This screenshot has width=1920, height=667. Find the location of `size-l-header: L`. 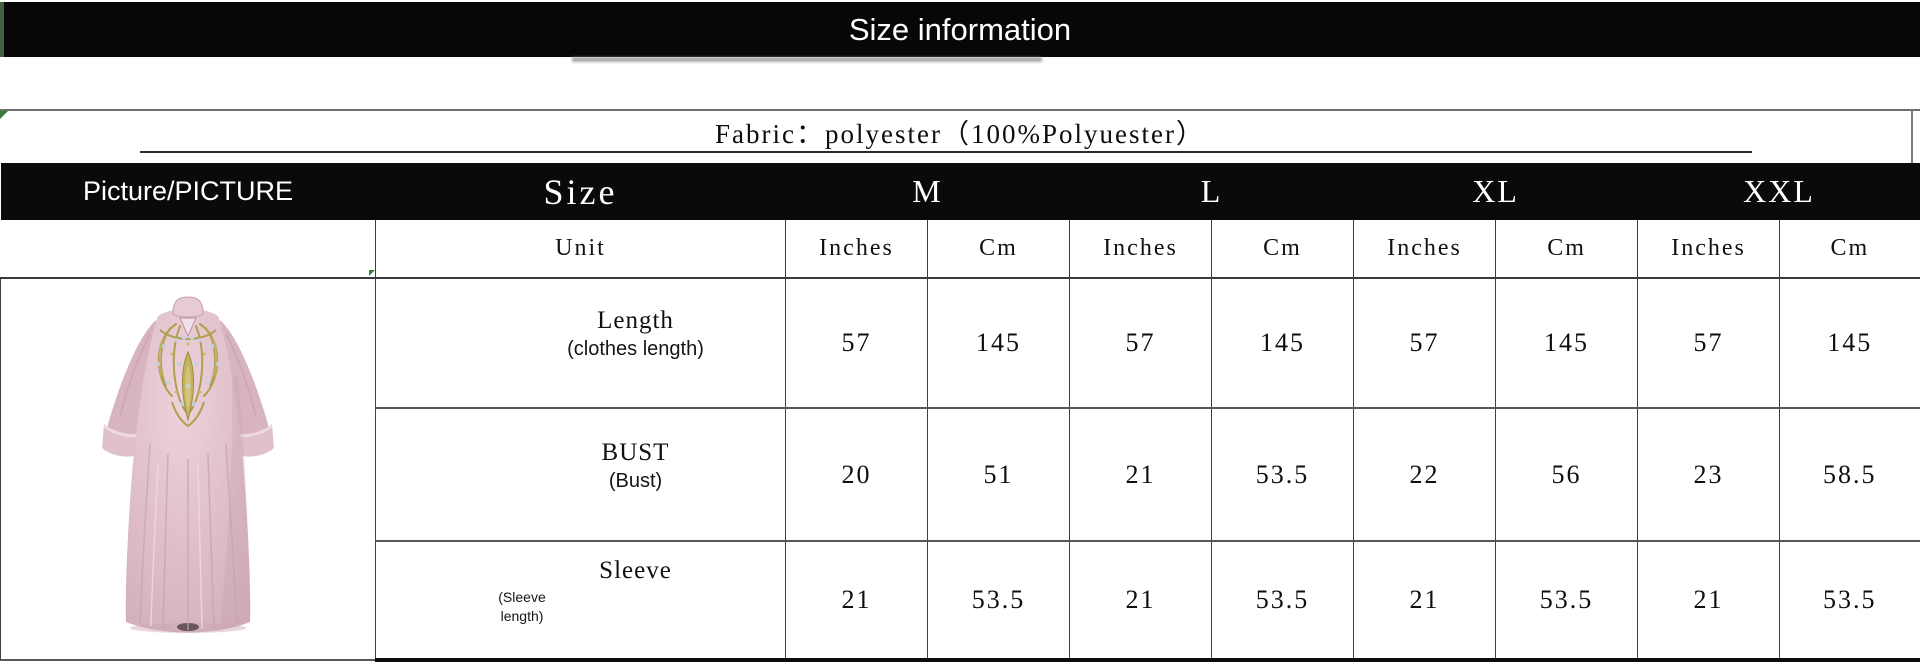

size-l-header: L is located at coordinates (1211, 191).